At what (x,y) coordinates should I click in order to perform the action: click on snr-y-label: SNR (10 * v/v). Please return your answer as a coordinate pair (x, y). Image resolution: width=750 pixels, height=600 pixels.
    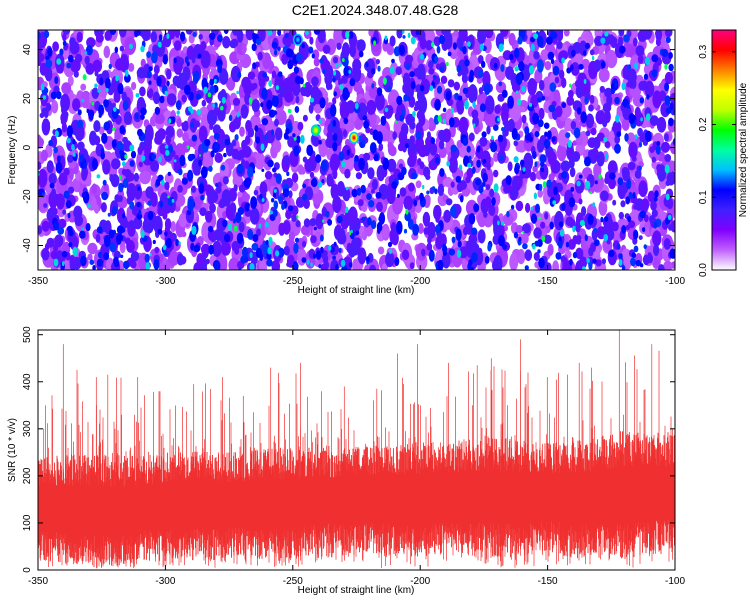
    Looking at the image, I should click on (12, 450).